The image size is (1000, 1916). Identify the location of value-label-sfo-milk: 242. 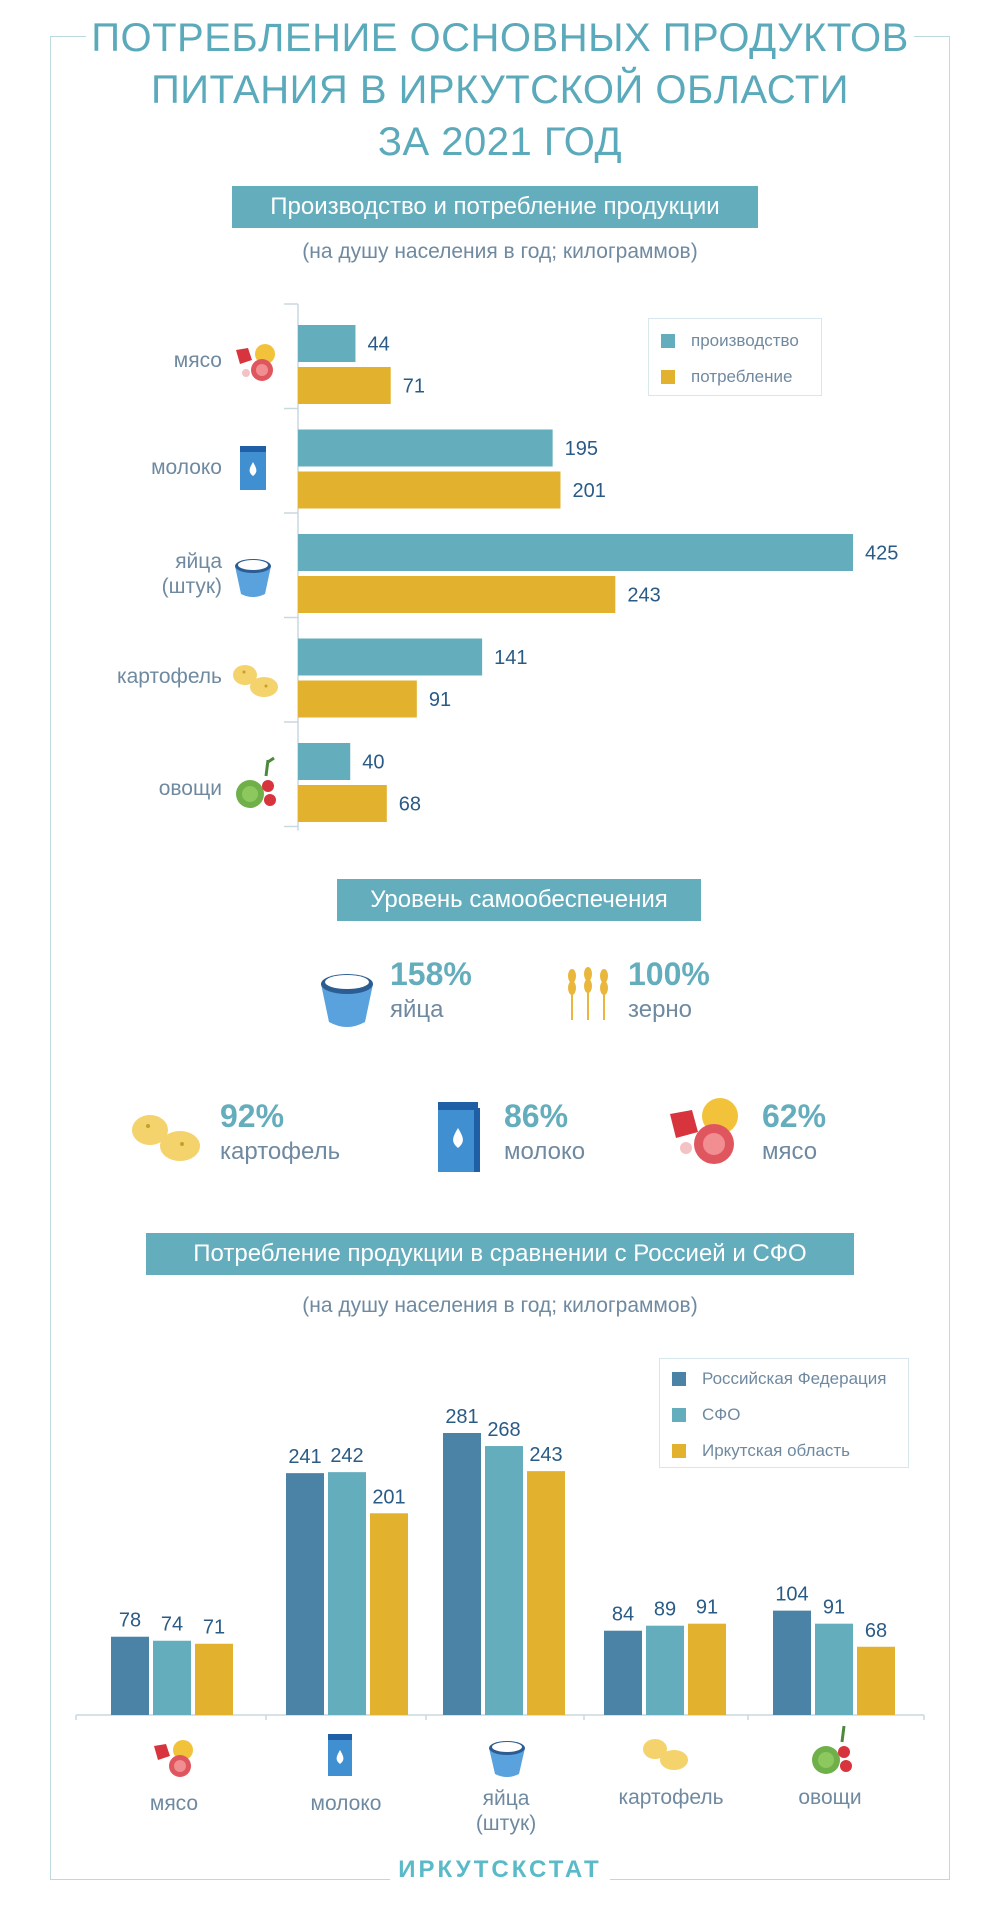
(346, 1456).